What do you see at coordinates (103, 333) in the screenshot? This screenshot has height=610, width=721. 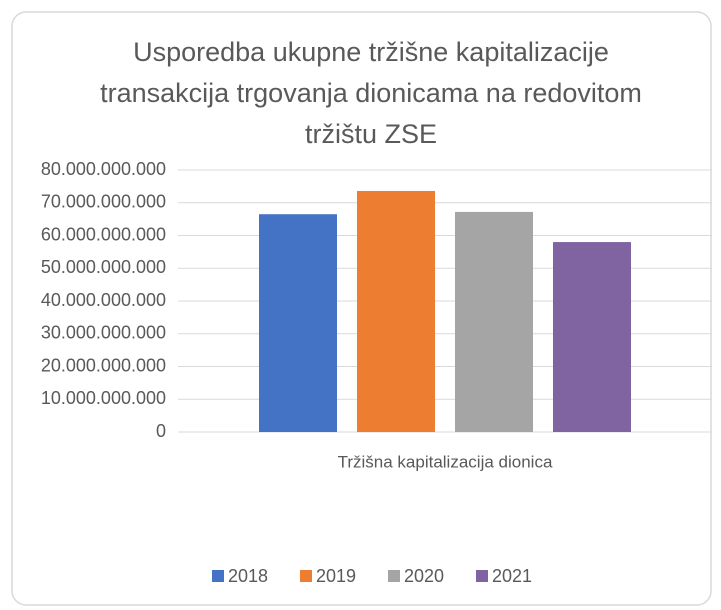 I see `y-tick-label: 30.000.000.000` at bounding box center [103, 333].